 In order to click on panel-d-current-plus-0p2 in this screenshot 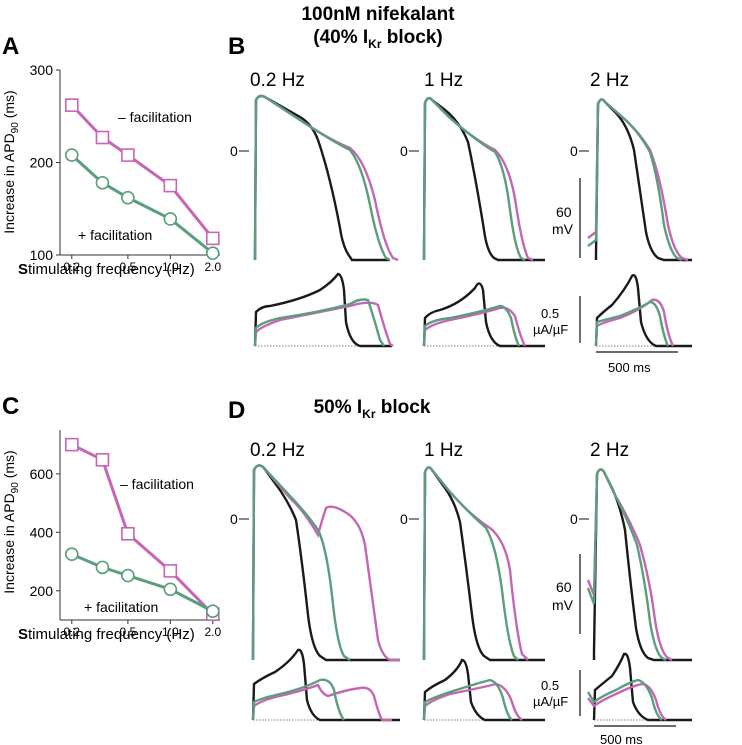, I will do `click(298, 699)`.